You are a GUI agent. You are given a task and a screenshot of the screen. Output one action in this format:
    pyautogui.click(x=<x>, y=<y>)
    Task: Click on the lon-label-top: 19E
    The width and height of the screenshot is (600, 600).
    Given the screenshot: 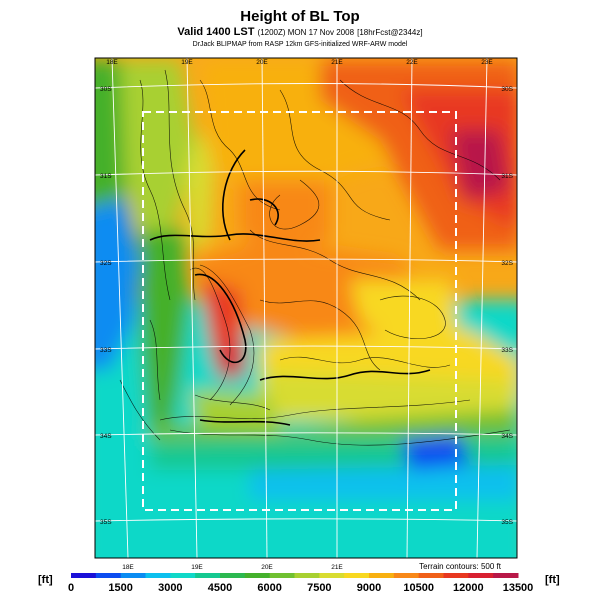 What is the action you would take?
    pyautogui.click(x=187, y=62)
    